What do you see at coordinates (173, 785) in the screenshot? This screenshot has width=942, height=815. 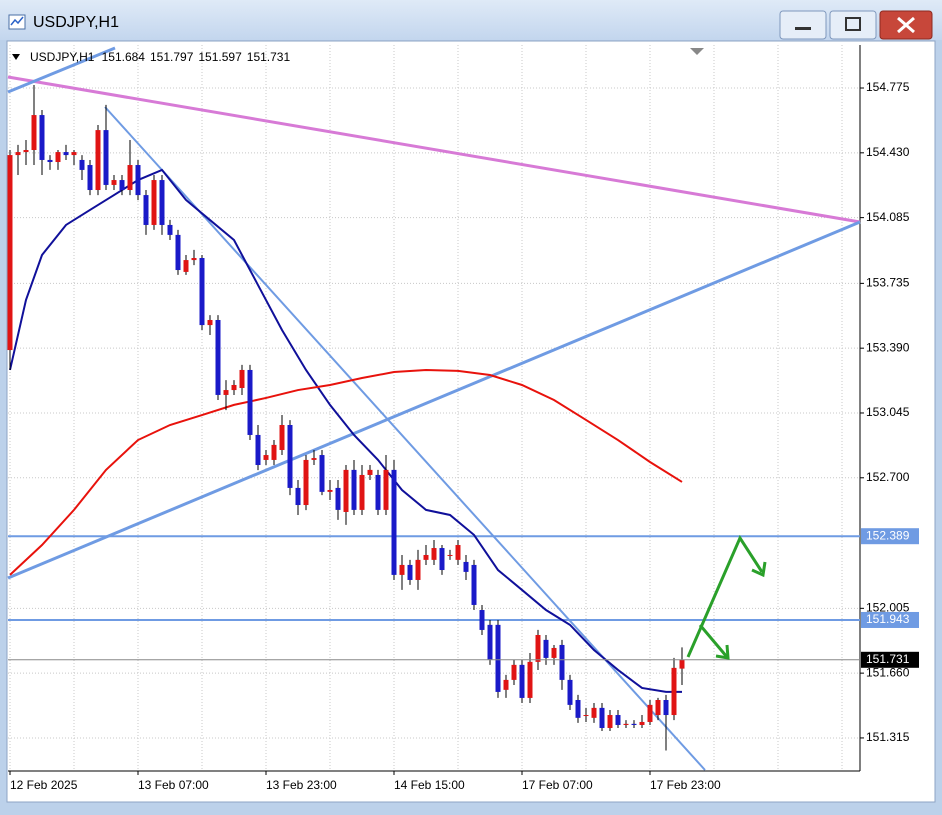 I see `x-tick-label: 13 Feb 07:00` at bounding box center [173, 785].